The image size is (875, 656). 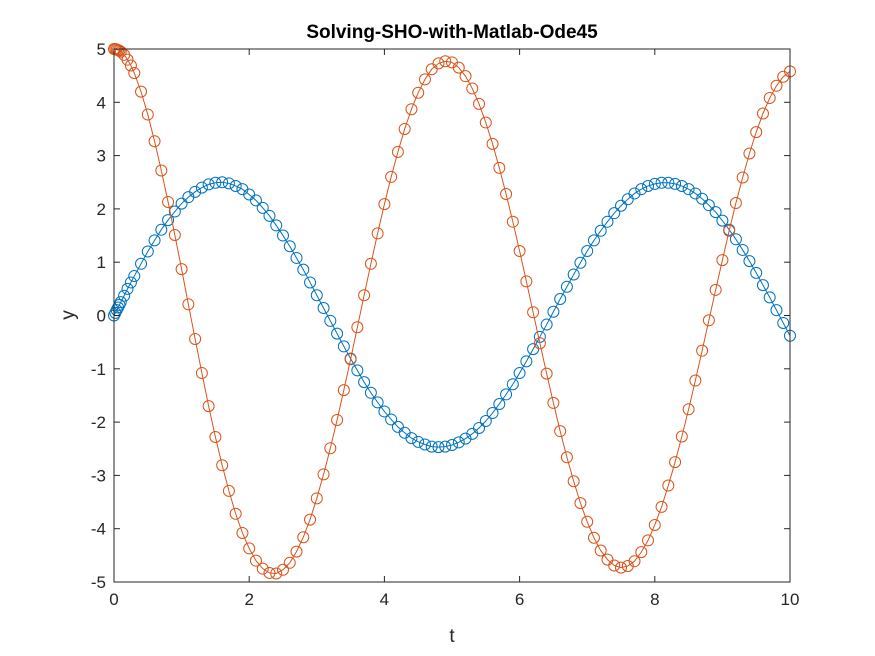 What do you see at coordinates (98, 529) in the screenshot?
I see `y-tick-label: -4` at bounding box center [98, 529].